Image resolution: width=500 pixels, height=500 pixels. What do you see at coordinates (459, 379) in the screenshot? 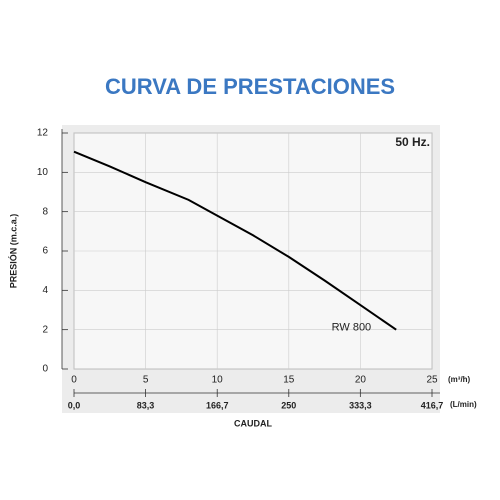
I see `x-unit-label: (m³/h)` at bounding box center [459, 379].